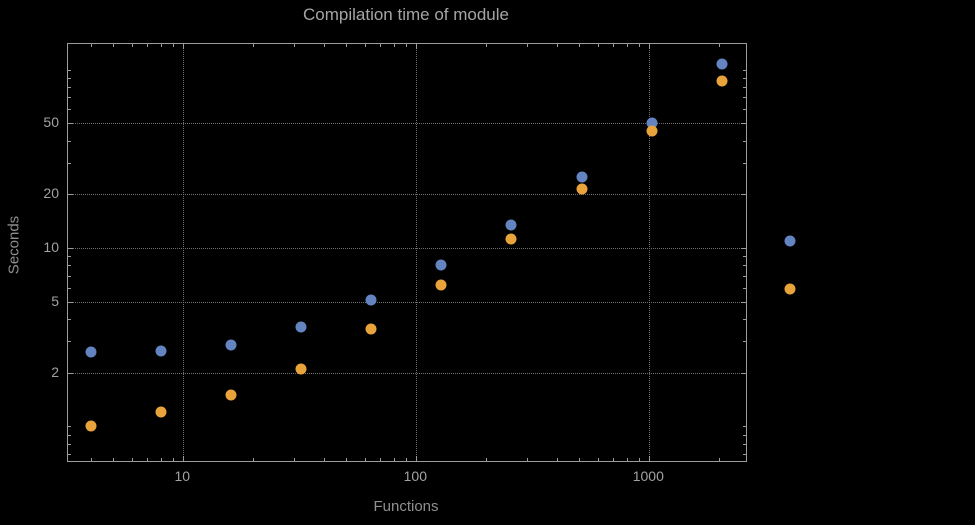 This screenshot has width=975, height=525. Describe the element at coordinates (51, 122) in the screenshot. I see `y-tick-label: 50` at that location.